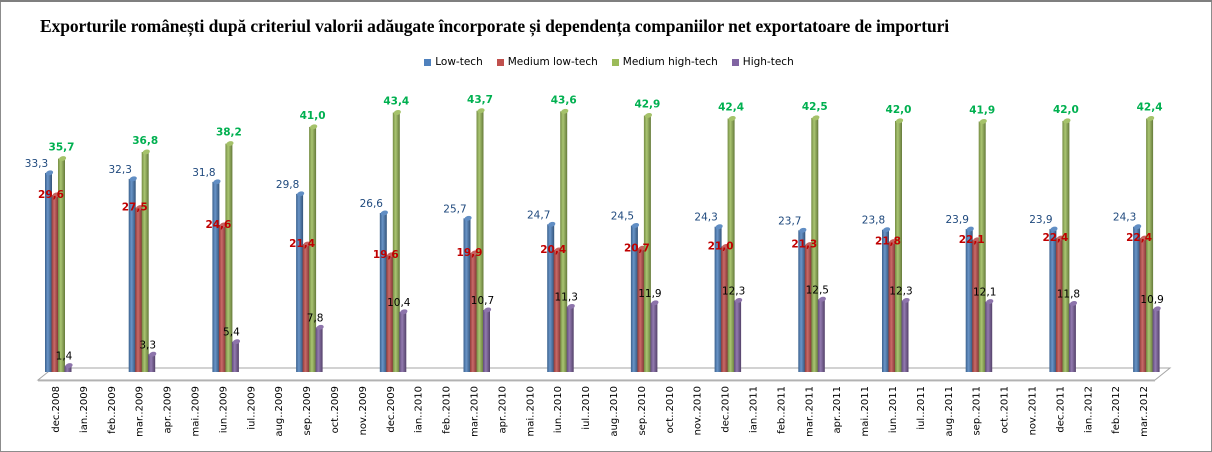  I want to click on bar-high-tech-mar-2011, so click(821, 335).